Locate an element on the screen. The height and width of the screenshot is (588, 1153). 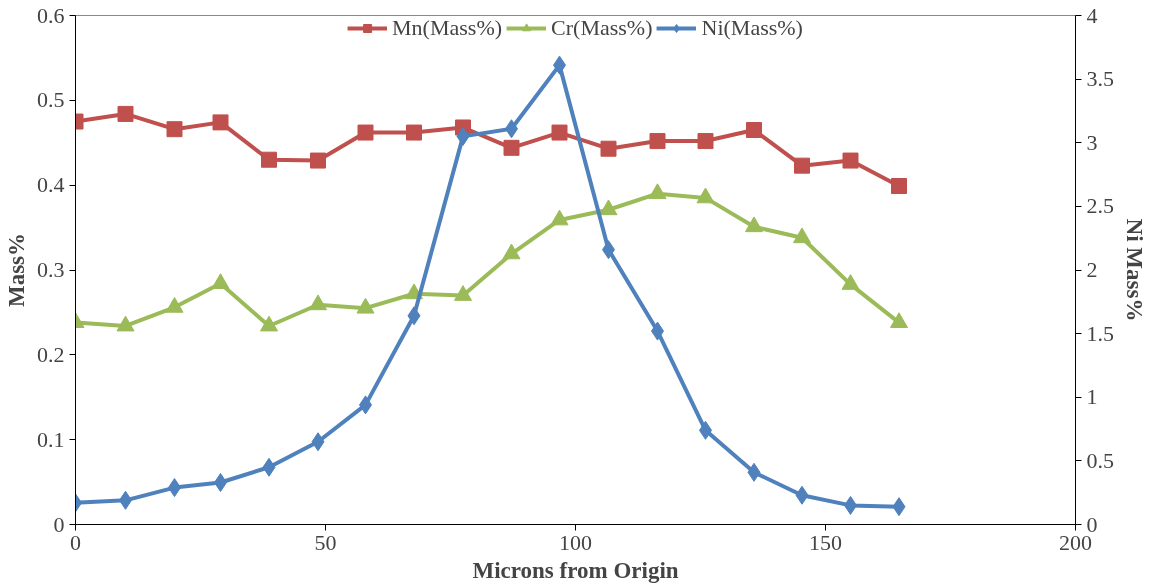
y2-tick-label: 4 is located at coordinates (1092, 15).